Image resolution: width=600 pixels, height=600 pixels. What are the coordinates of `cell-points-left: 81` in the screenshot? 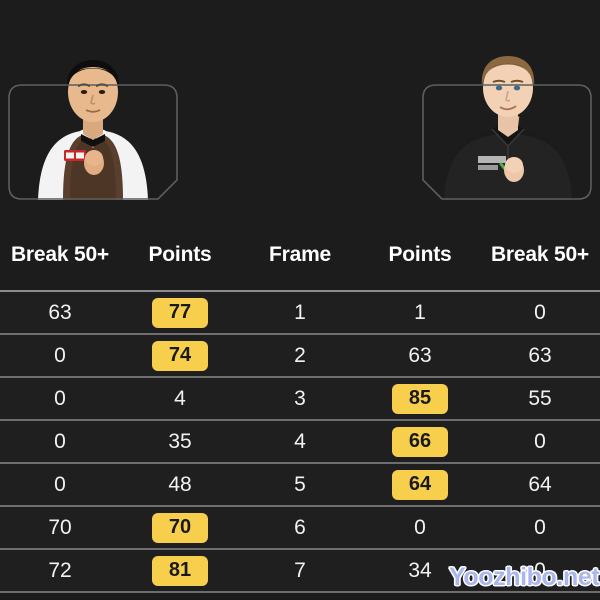 It's located at (180, 570).